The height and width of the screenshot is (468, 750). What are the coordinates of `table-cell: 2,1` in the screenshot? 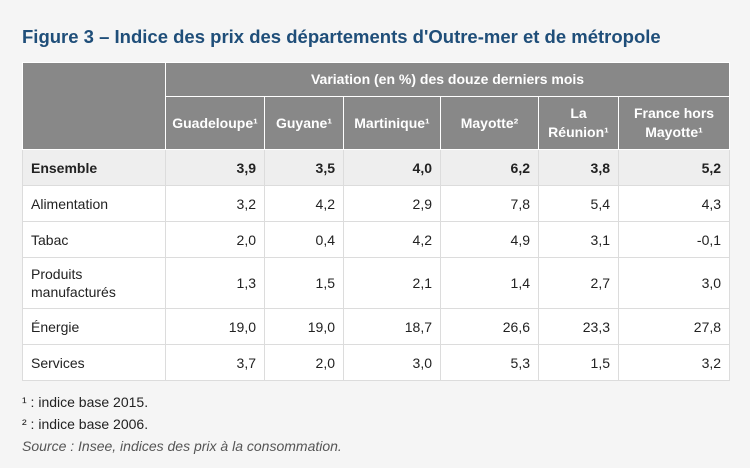 It's located at (392, 283).